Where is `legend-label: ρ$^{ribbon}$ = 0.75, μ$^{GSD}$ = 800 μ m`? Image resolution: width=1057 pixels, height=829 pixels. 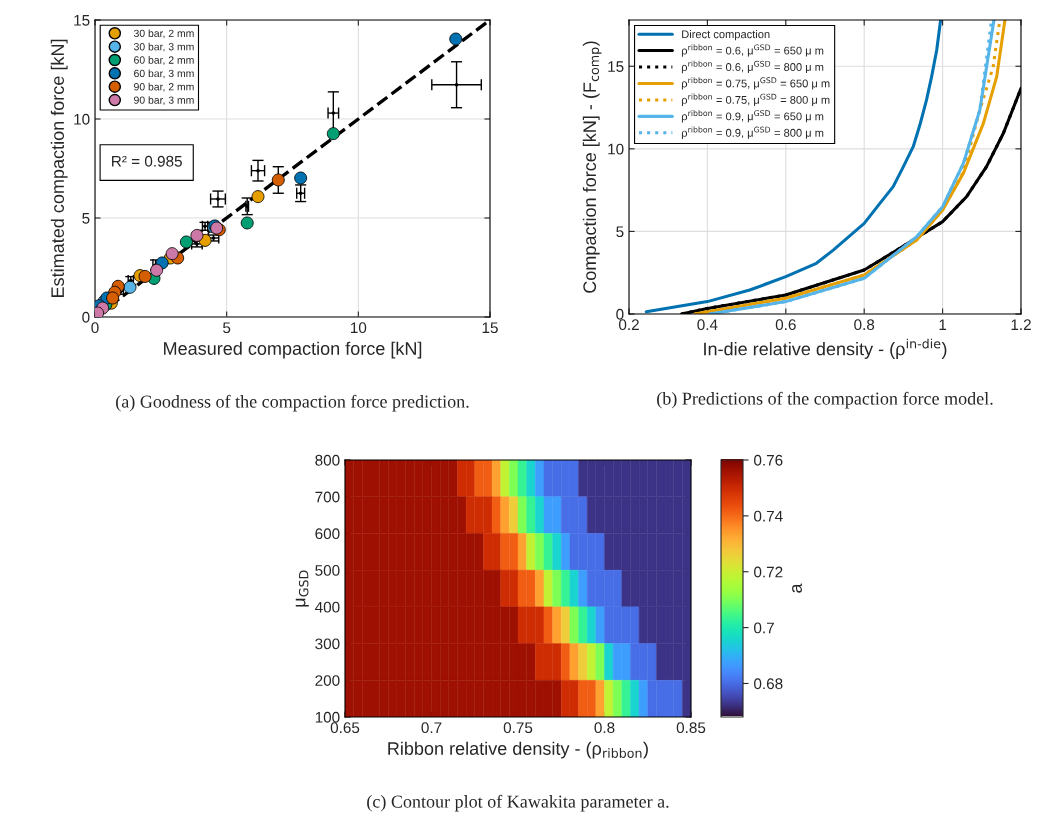 legend-label: ρ$^{ribbon}$ = 0.75, μ$^{GSD}$ = 800 μ m is located at coordinates (755, 100).